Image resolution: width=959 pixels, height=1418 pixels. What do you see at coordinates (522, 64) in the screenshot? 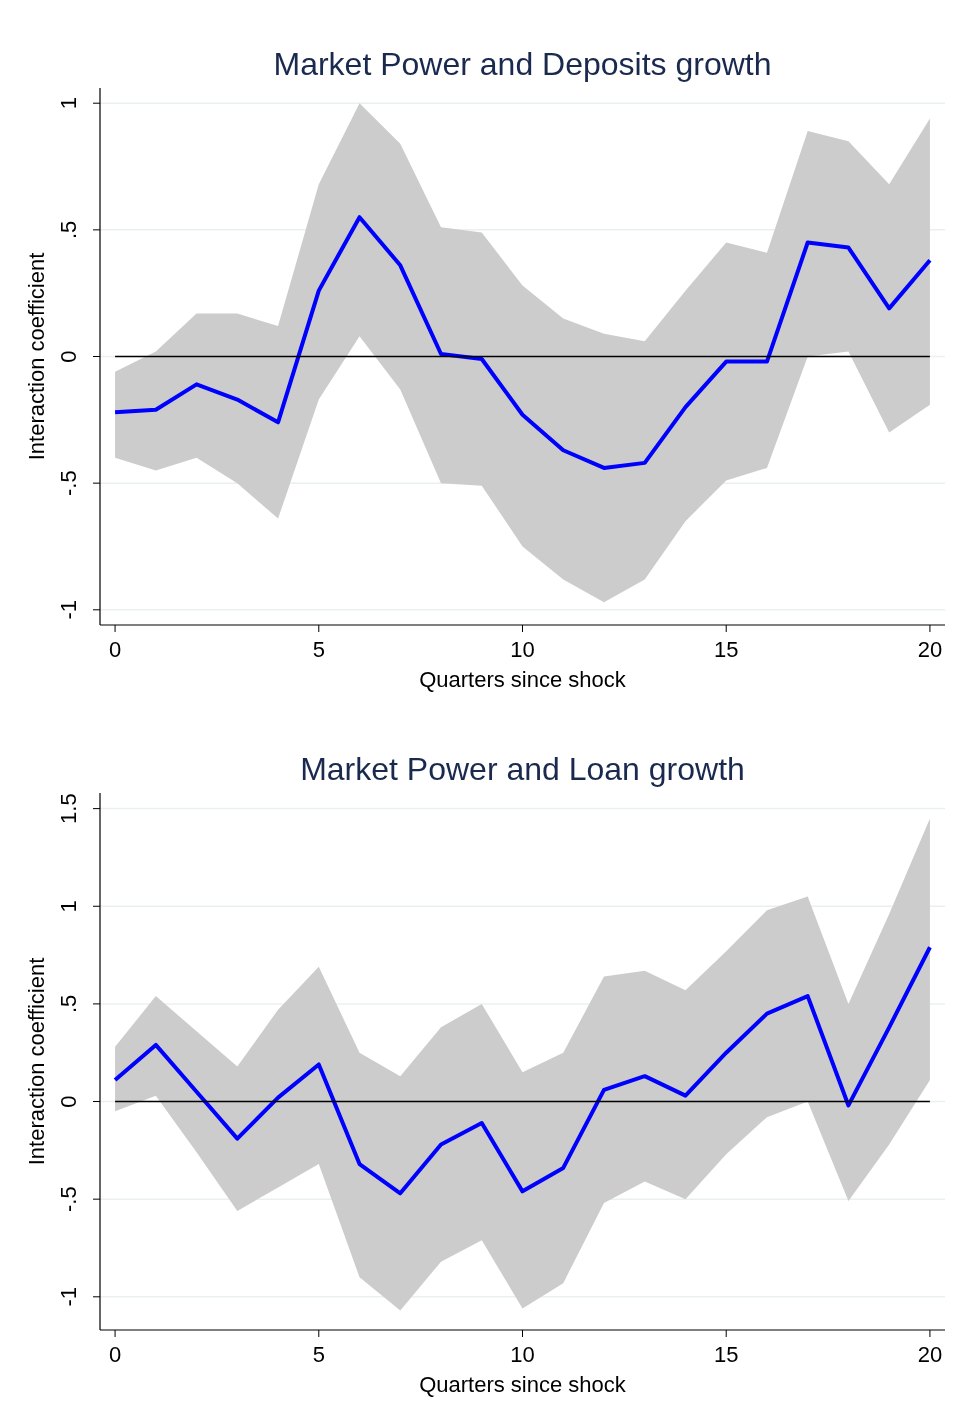
I see `chart-title: Market Power and Deposits growth` at bounding box center [522, 64].